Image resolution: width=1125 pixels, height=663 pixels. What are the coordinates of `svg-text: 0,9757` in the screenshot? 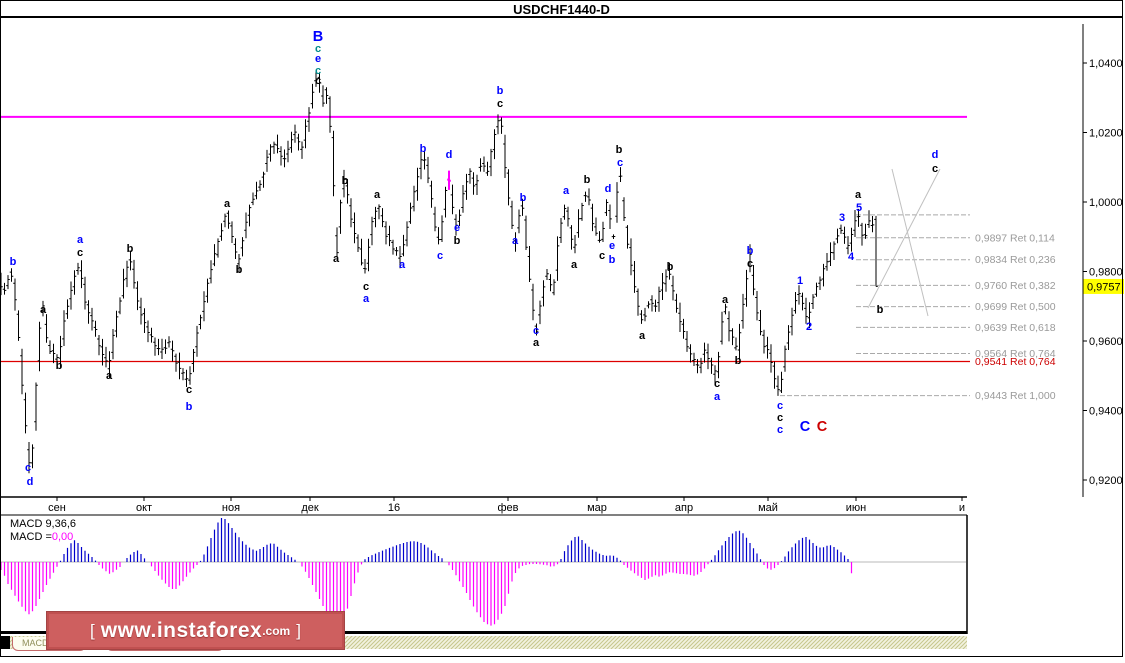 It's located at (1104, 287).